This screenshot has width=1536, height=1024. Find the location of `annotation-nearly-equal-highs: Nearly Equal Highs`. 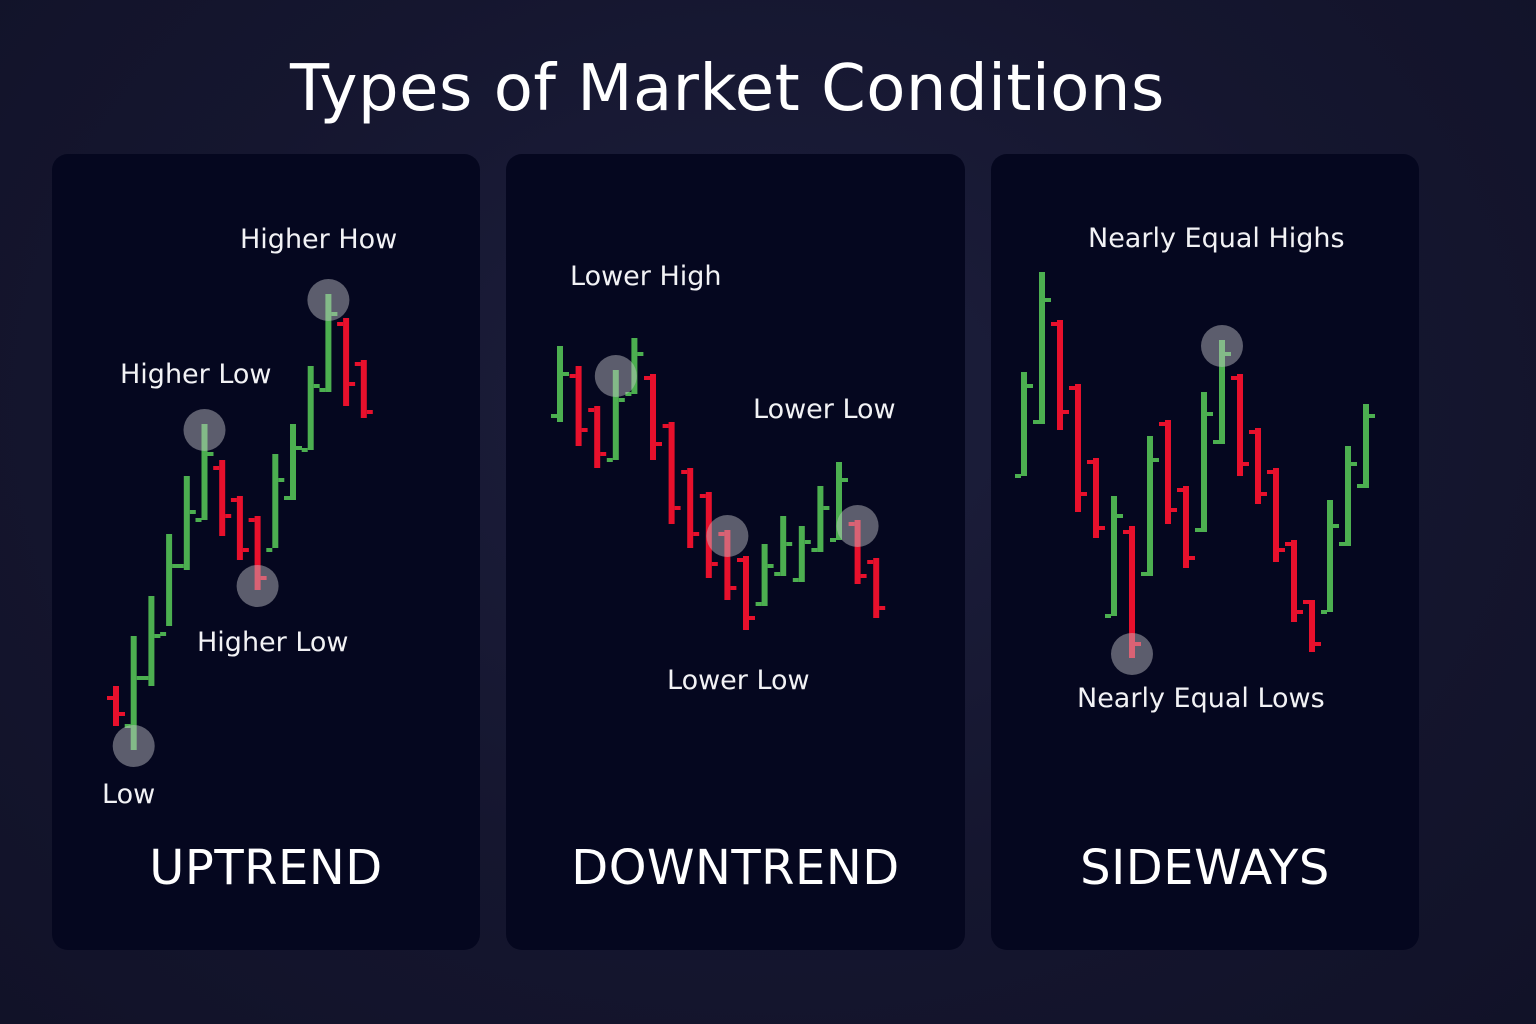

annotation-nearly-equal-highs: Nearly Equal Highs is located at coordinates (1216, 238).